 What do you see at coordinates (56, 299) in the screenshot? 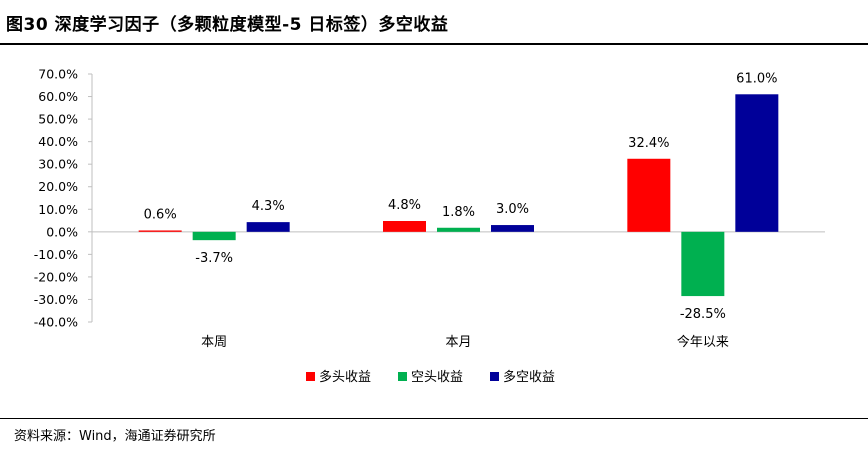
I see `y-tick-label: -30.0%` at bounding box center [56, 299].